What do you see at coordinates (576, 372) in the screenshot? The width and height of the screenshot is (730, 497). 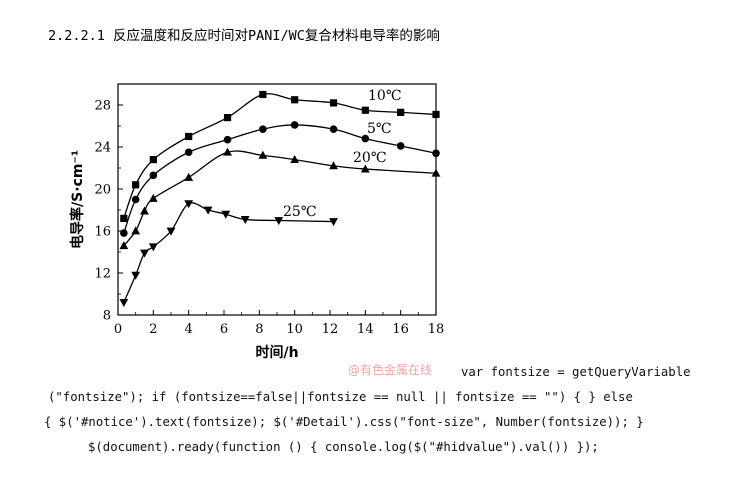 I see `code-line-1: var fontsize = getQueryVariable` at bounding box center [576, 372].